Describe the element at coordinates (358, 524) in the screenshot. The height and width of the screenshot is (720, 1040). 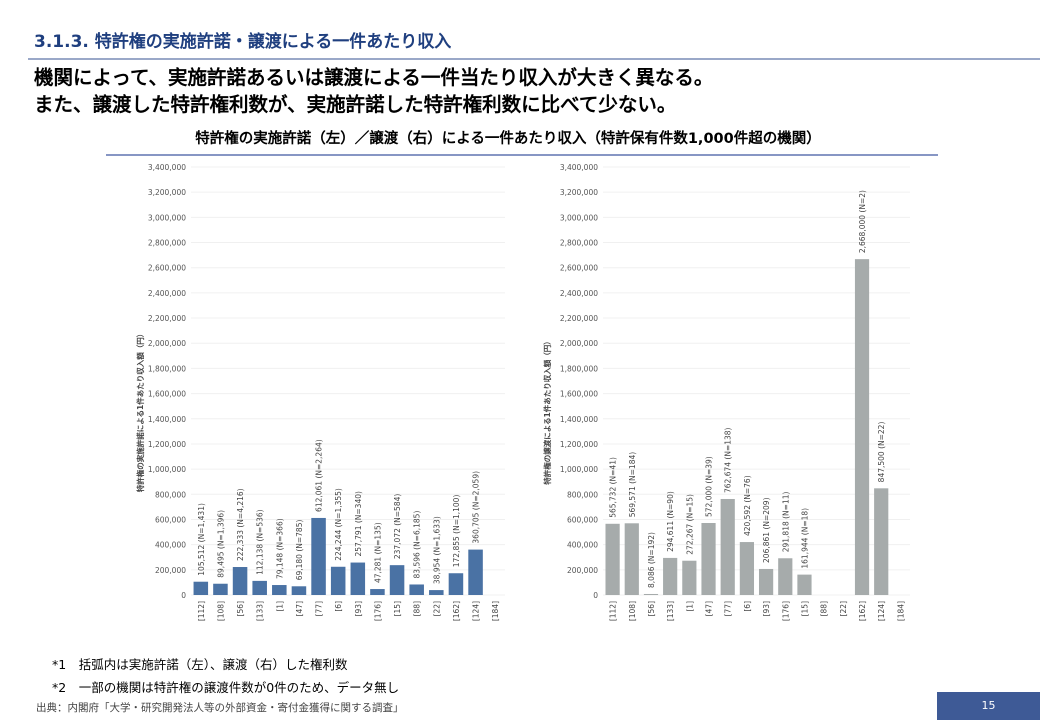
I see `data-label: 257,791 (N=340)` at that location.